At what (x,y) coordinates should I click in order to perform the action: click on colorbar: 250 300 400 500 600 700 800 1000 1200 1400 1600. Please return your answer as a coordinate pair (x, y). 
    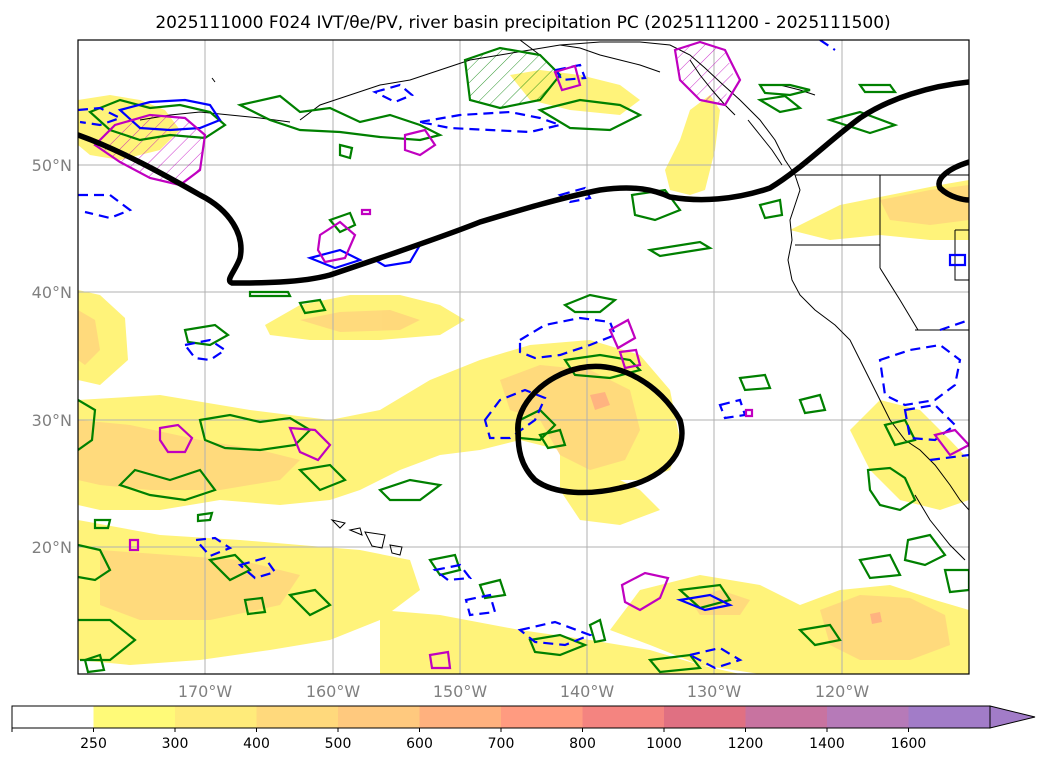
    Looking at the image, I should click on (523, 728).